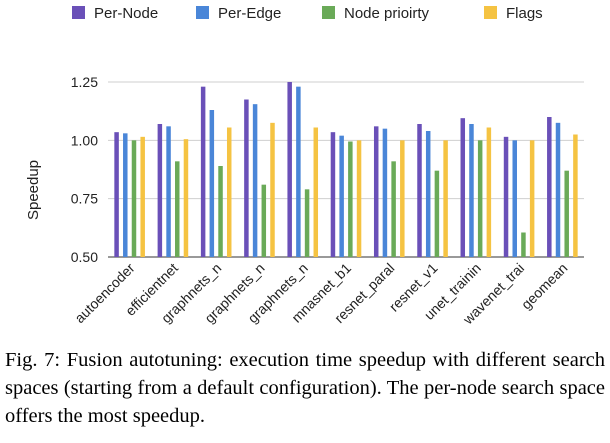 The image size is (610, 443). What do you see at coordinates (33, 190) in the screenshot?
I see `y-axis-title: Speedup` at bounding box center [33, 190].